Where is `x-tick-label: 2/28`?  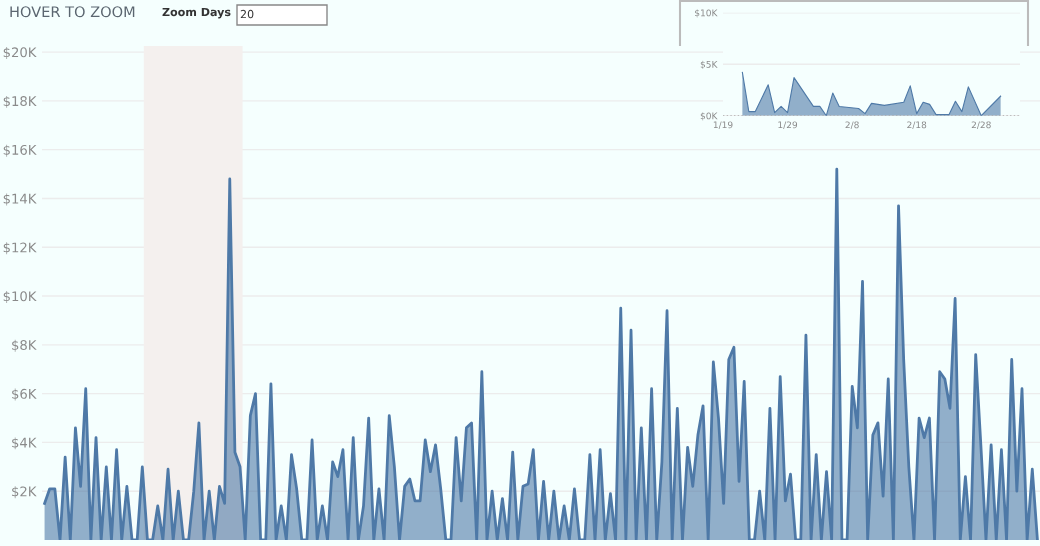
x-tick-label: 2/28 is located at coordinates (981, 125).